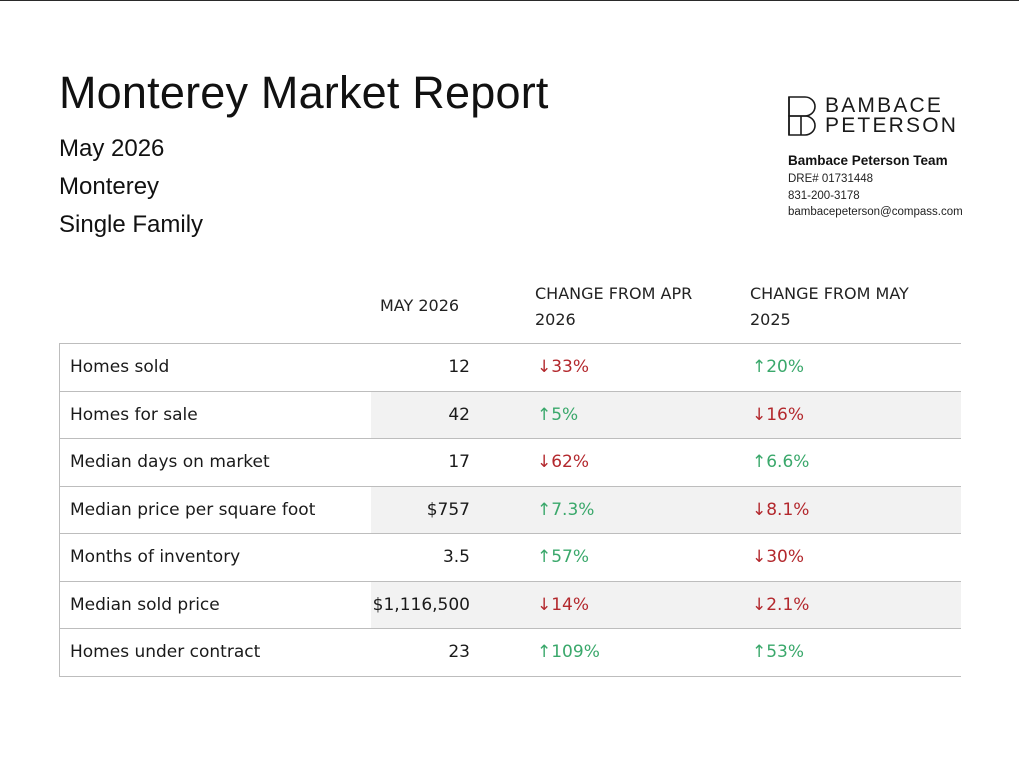  I want to click on table-row: Median sold price $1,116,500 ↓14% ↓2.1%, so click(510, 604).